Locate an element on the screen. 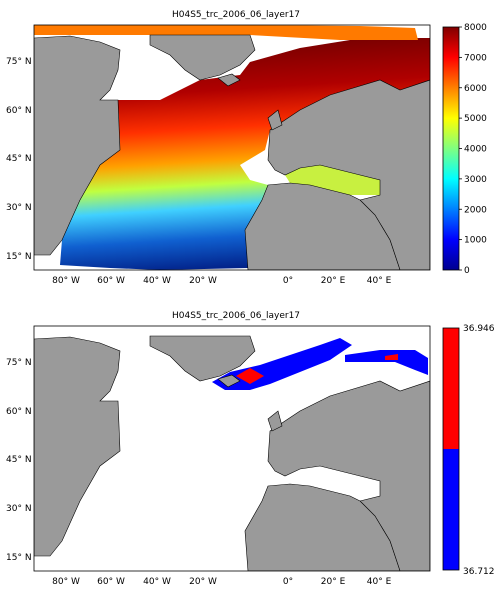  bottom-colorbar-max-label: 36.946 is located at coordinates (479, 329).